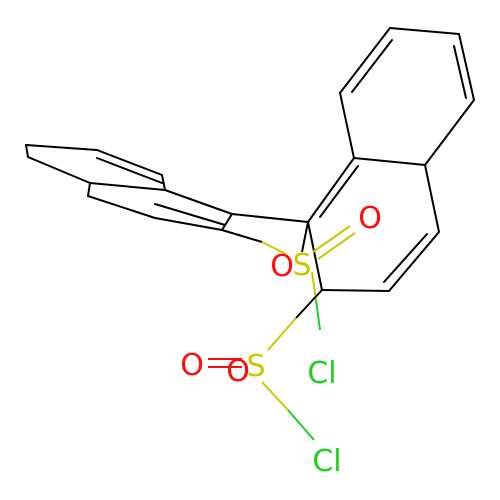  Describe the element at coordinates (301, 265) in the screenshot. I see `atom-s1: S` at that location.